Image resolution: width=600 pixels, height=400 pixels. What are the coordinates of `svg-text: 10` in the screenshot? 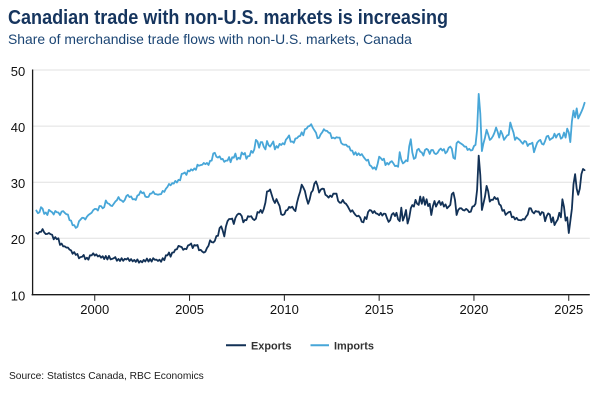 It's located at (18, 296).